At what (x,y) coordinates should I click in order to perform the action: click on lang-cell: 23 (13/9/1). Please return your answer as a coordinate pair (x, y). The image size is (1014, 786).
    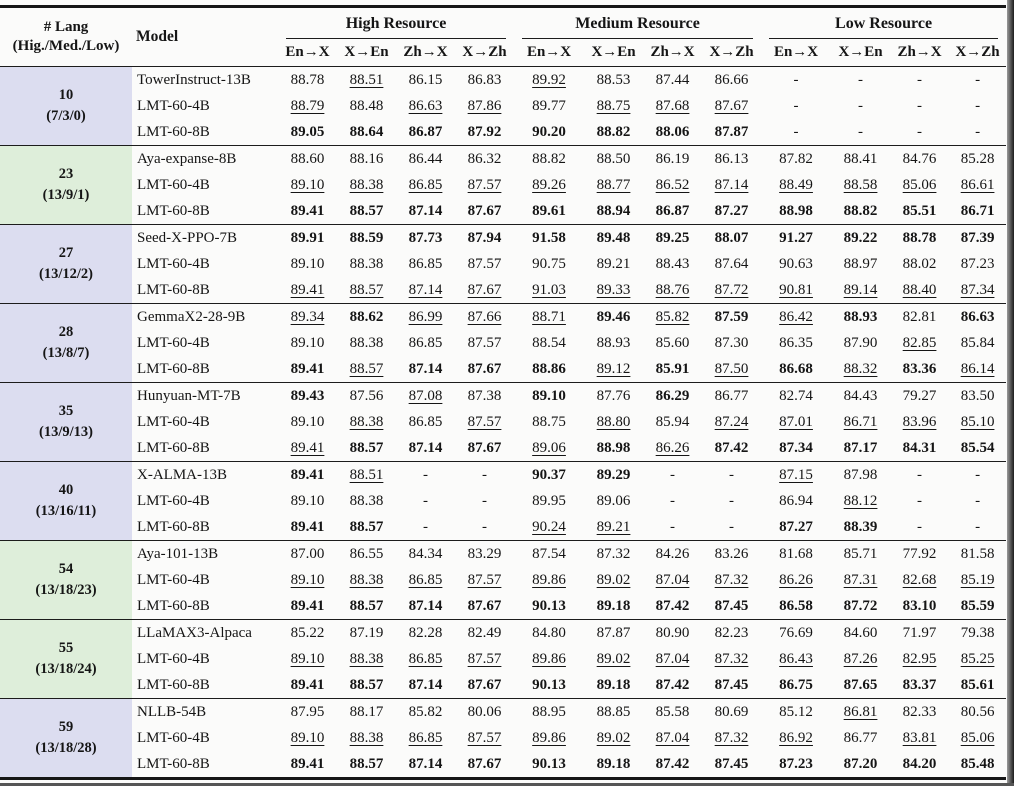
    Looking at the image, I should click on (66, 185).